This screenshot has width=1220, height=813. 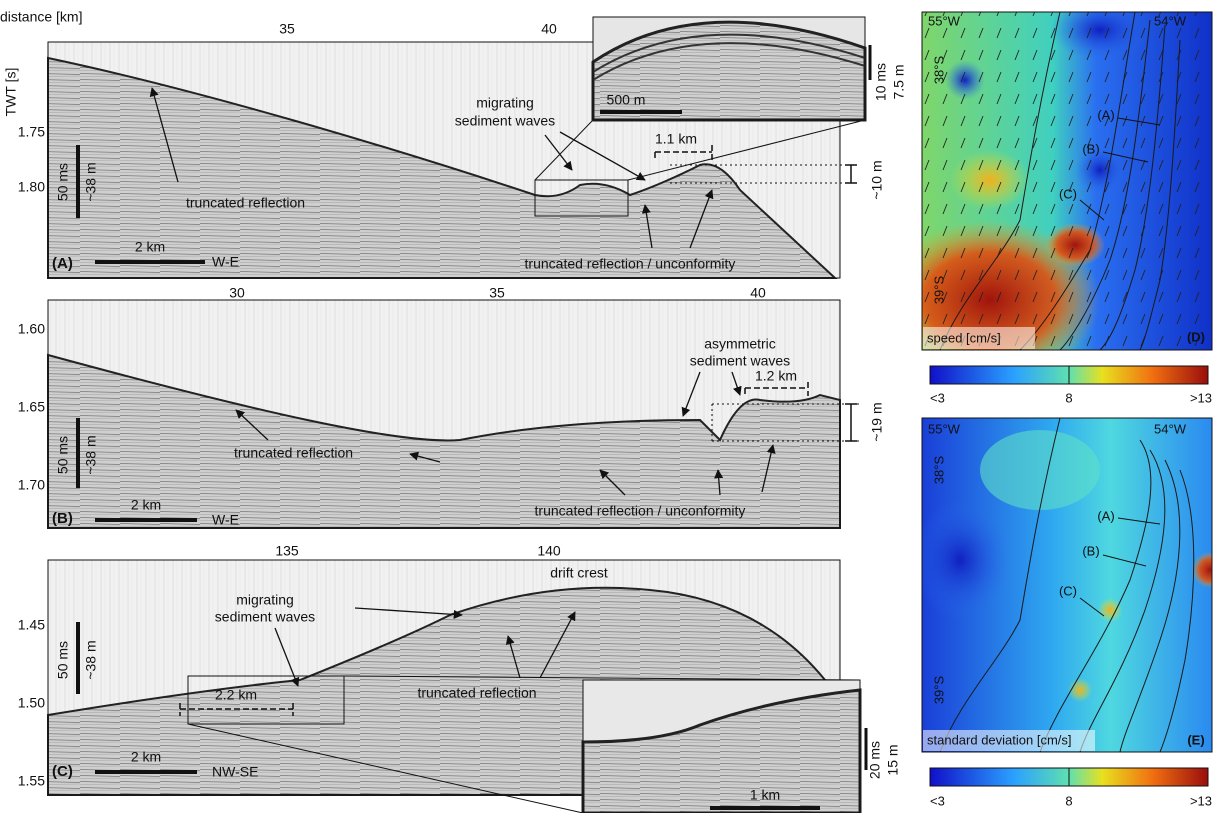 I want to click on annotation: drift crest, so click(x=579, y=573).